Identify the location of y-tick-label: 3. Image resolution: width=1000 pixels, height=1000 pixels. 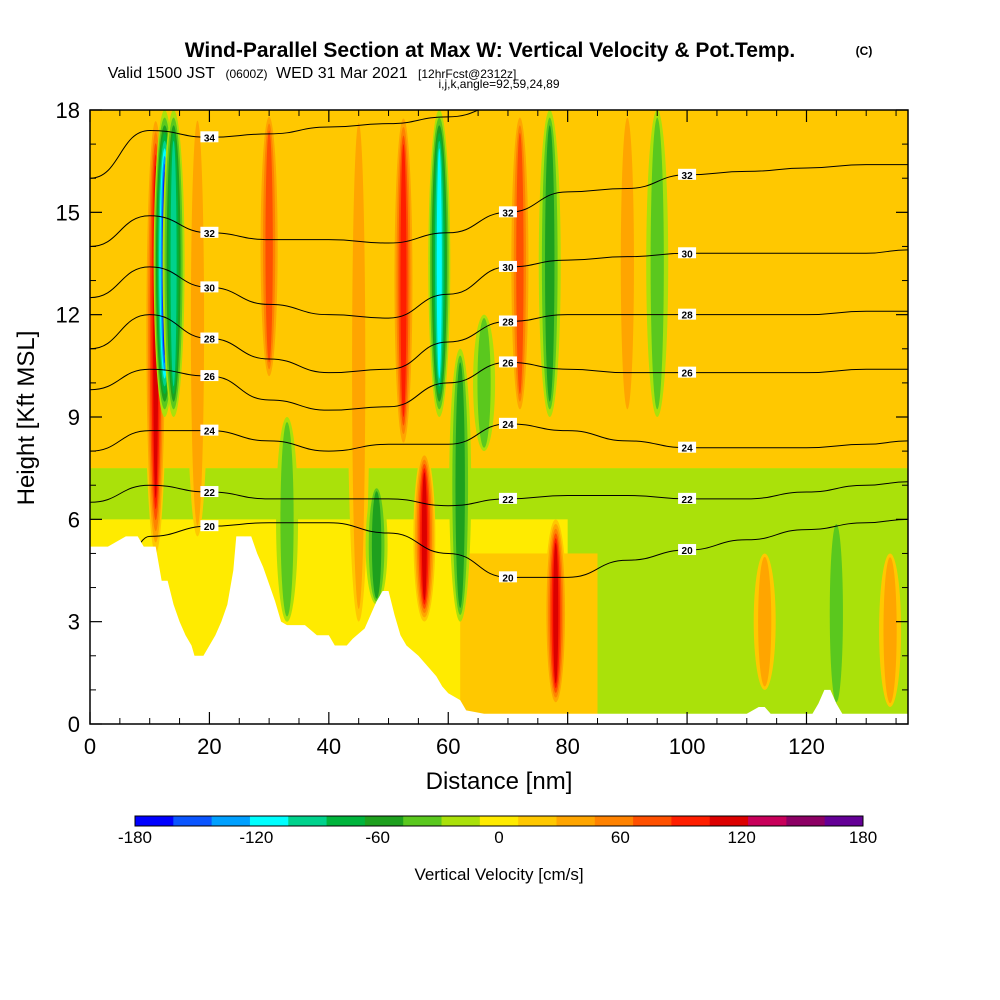
(74, 622).